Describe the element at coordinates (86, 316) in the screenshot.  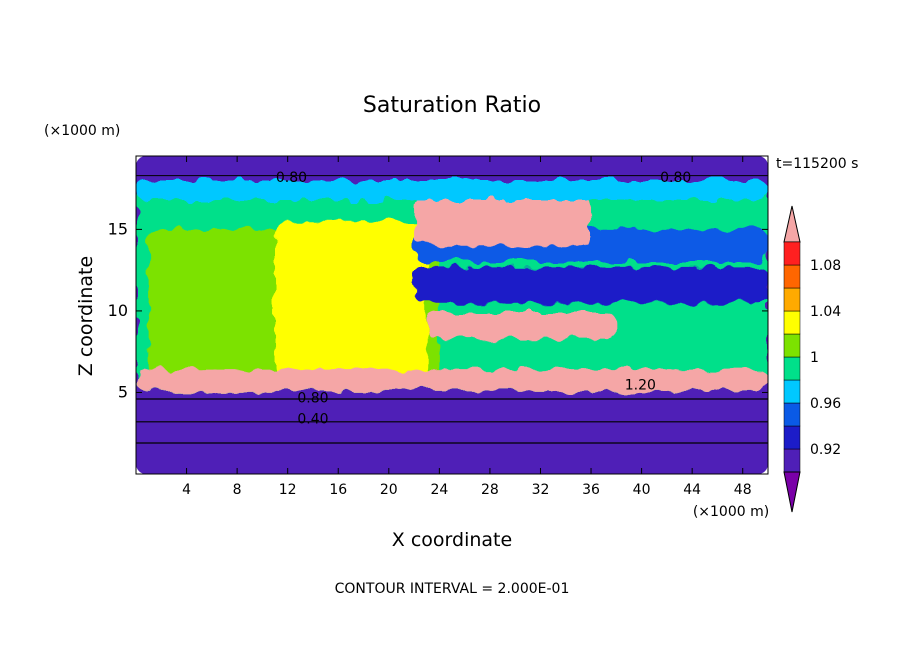
I see `y-axis-label: Z coordinate` at that location.